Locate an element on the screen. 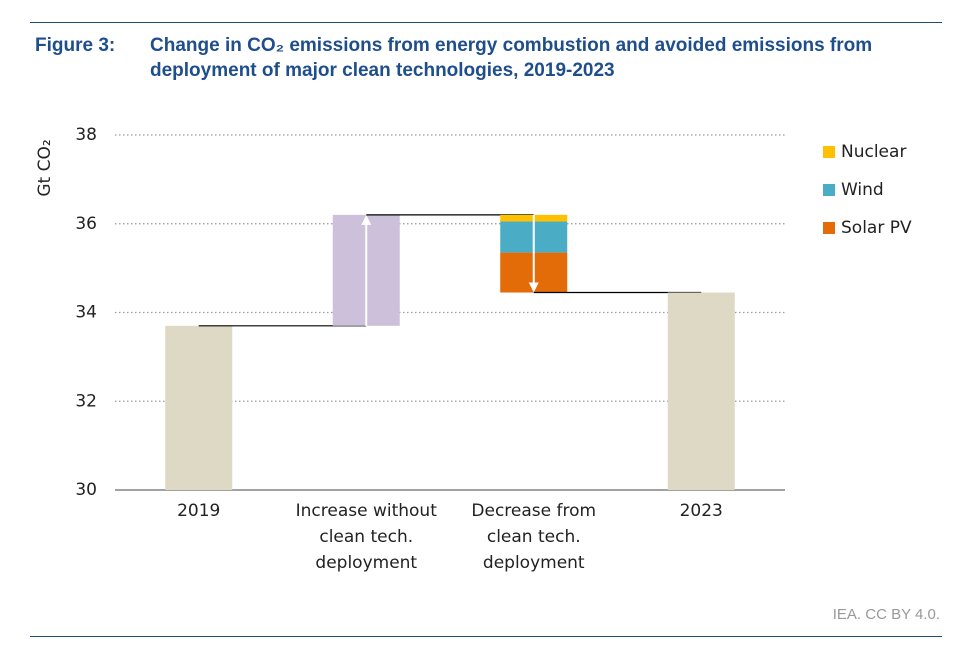 This screenshot has width=972, height=662. legend-label: Solar PV is located at coordinates (876, 228).